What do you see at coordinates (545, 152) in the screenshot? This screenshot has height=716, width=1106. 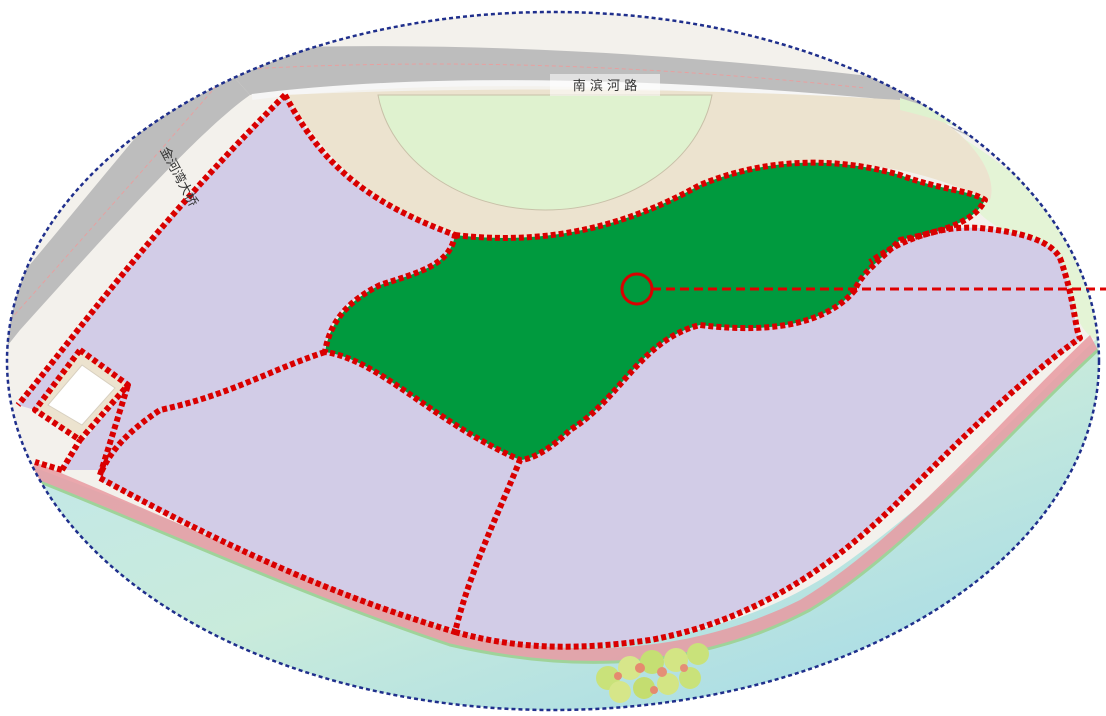 I see `circular-lawn` at bounding box center [545, 152].